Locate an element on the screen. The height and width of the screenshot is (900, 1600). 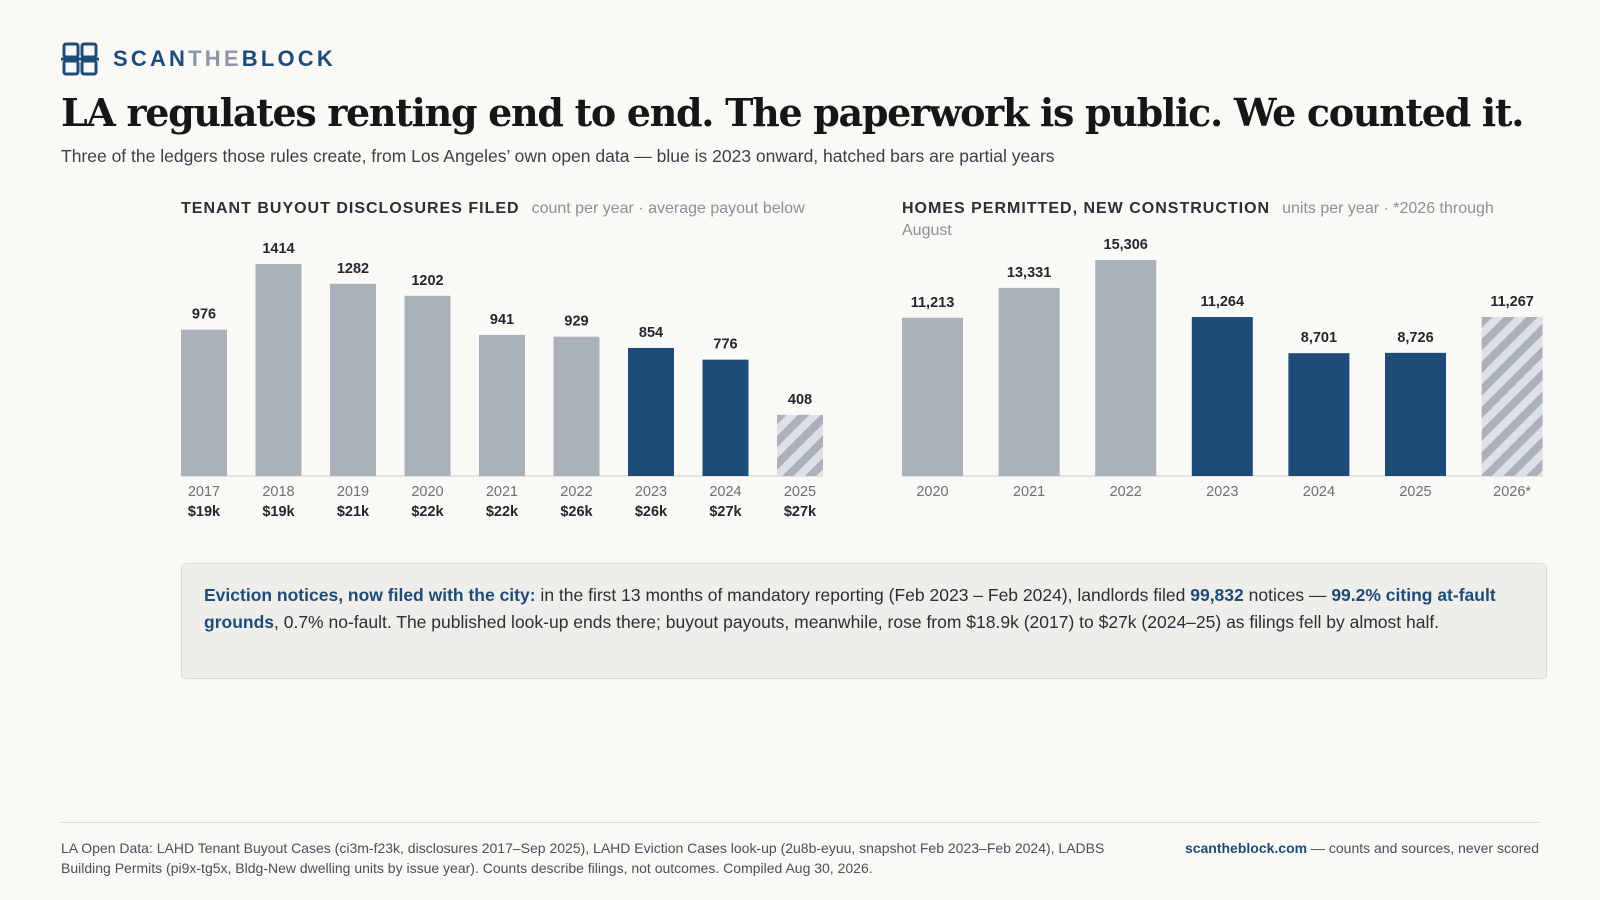
chart2-category-label: 2025 is located at coordinates (1415, 492).